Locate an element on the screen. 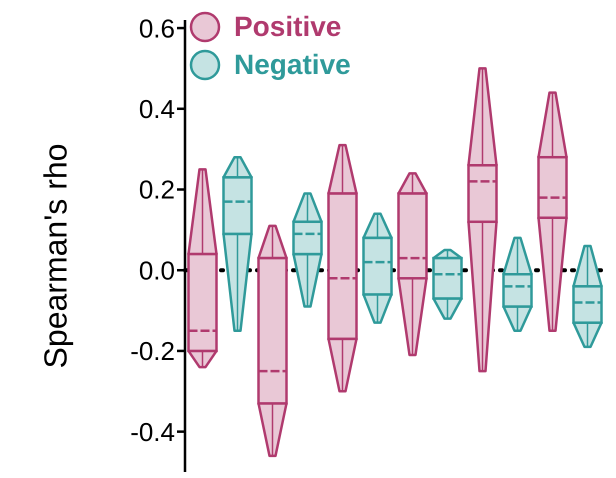 This screenshot has height=478, width=616. y-tick-label: -0.2 is located at coordinates (152, 351).